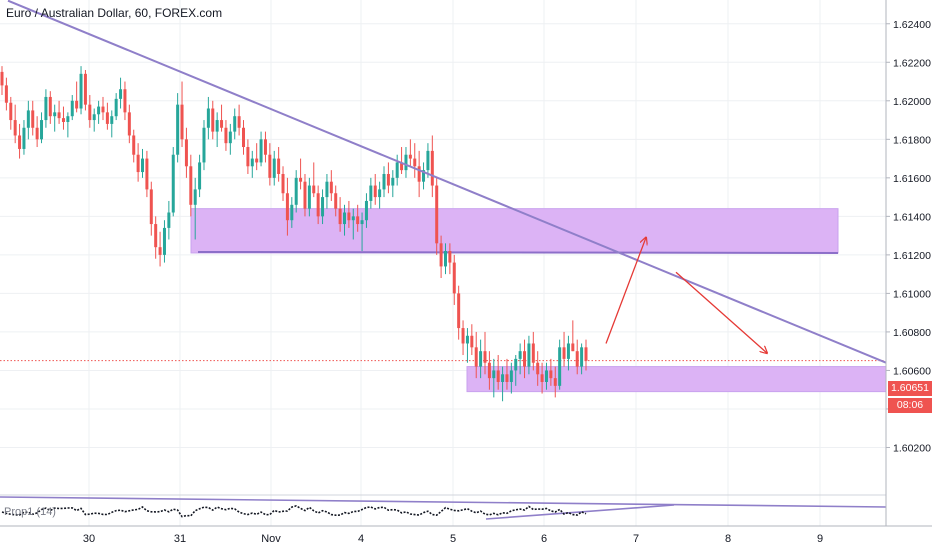 The height and width of the screenshot is (555, 932). What do you see at coordinates (912, 371) in the screenshot?
I see `y-tick-label: 1.60600` at bounding box center [912, 371].